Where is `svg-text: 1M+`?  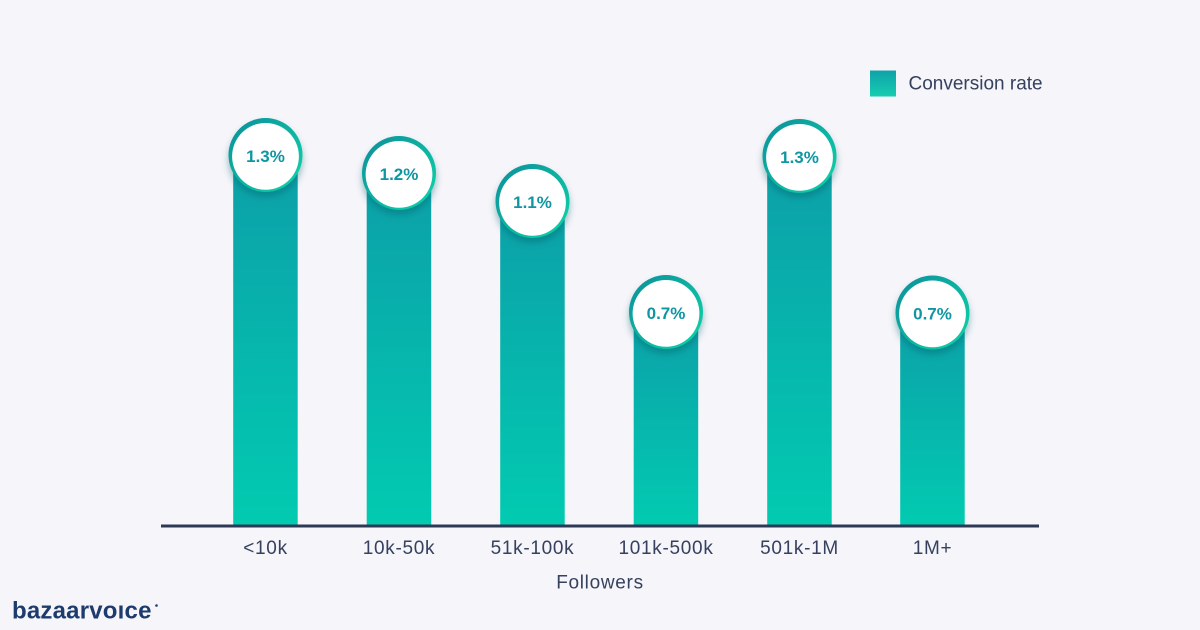 svg-text: 1M+ is located at coordinates (933, 548).